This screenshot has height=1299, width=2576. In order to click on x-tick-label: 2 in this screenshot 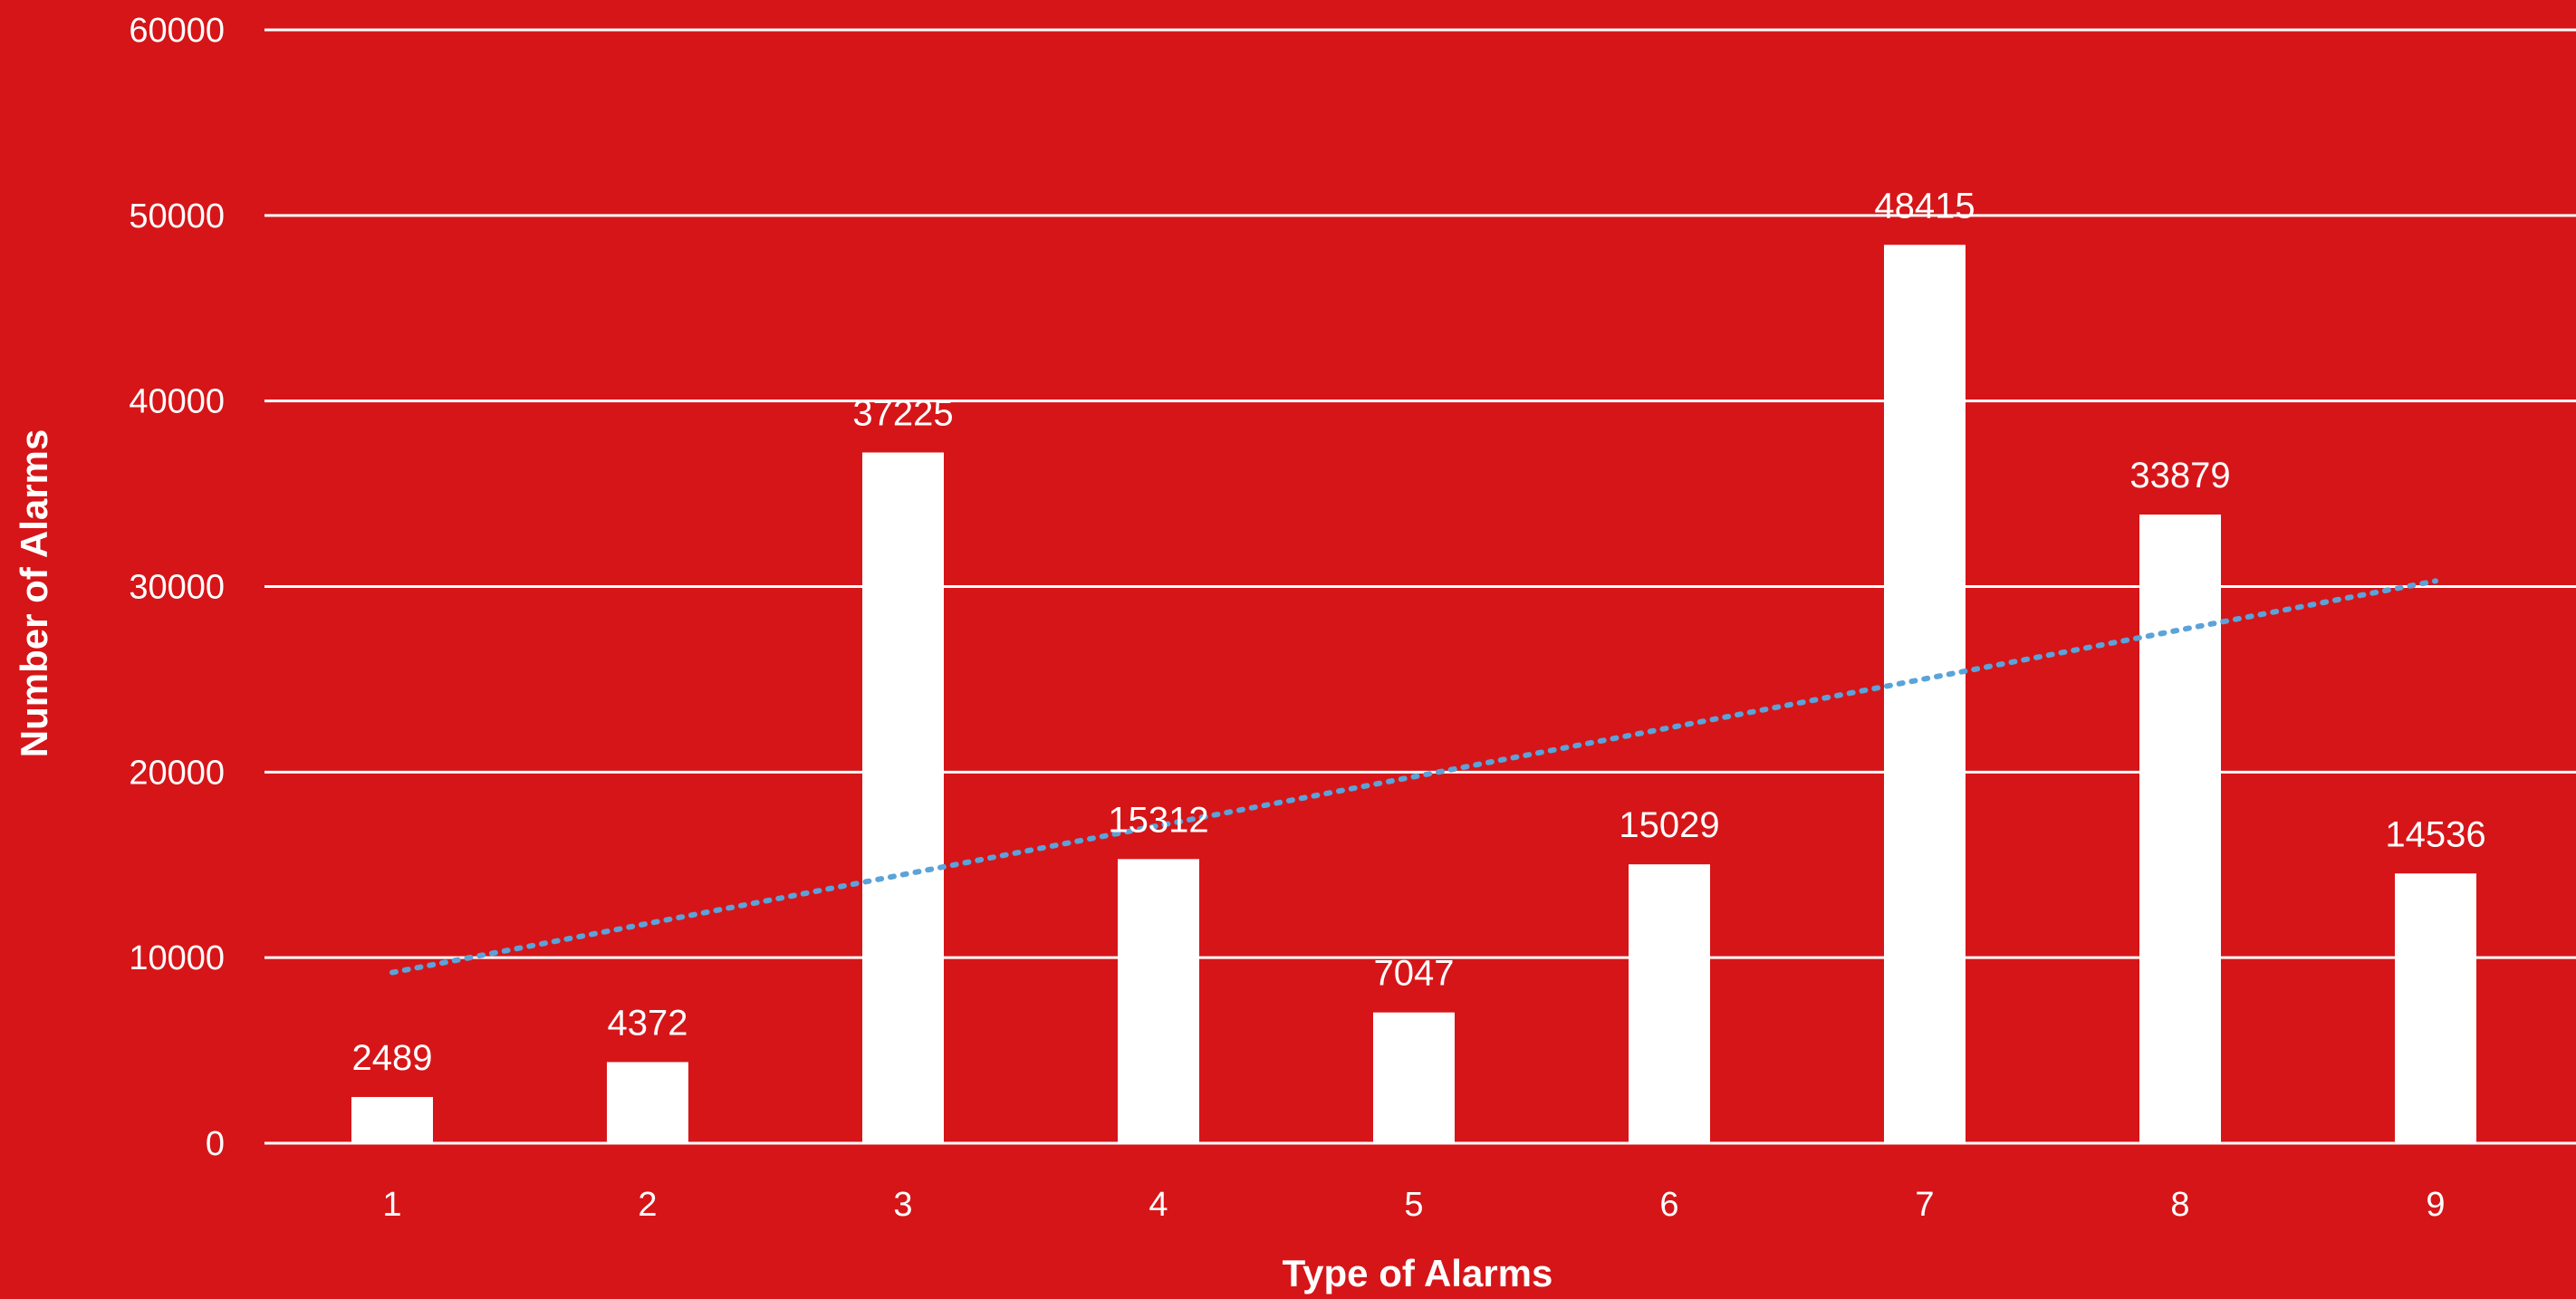, I will do `click(647, 1205)`.